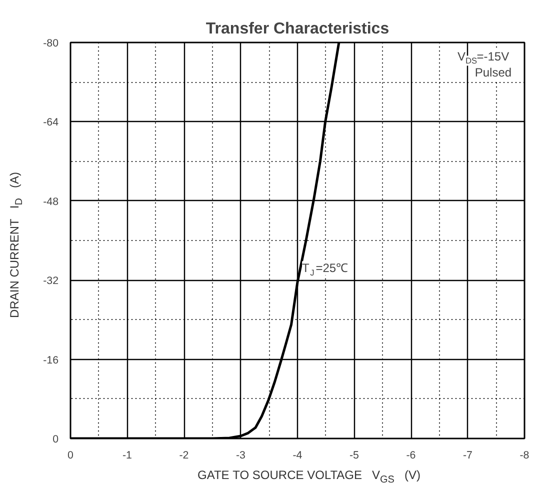 This screenshot has height=495, width=540. What do you see at coordinates (297, 456) in the screenshot?
I see `x-tick-label: -4` at bounding box center [297, 456].